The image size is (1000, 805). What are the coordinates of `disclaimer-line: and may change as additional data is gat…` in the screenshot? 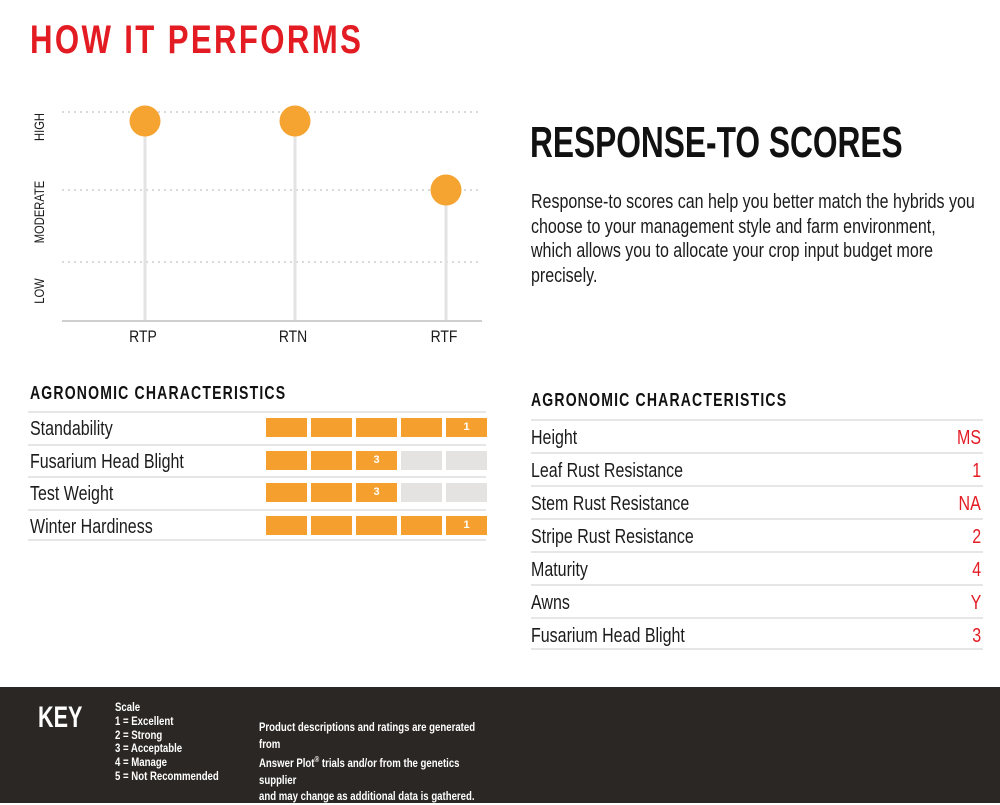 It's located at (367, 796).